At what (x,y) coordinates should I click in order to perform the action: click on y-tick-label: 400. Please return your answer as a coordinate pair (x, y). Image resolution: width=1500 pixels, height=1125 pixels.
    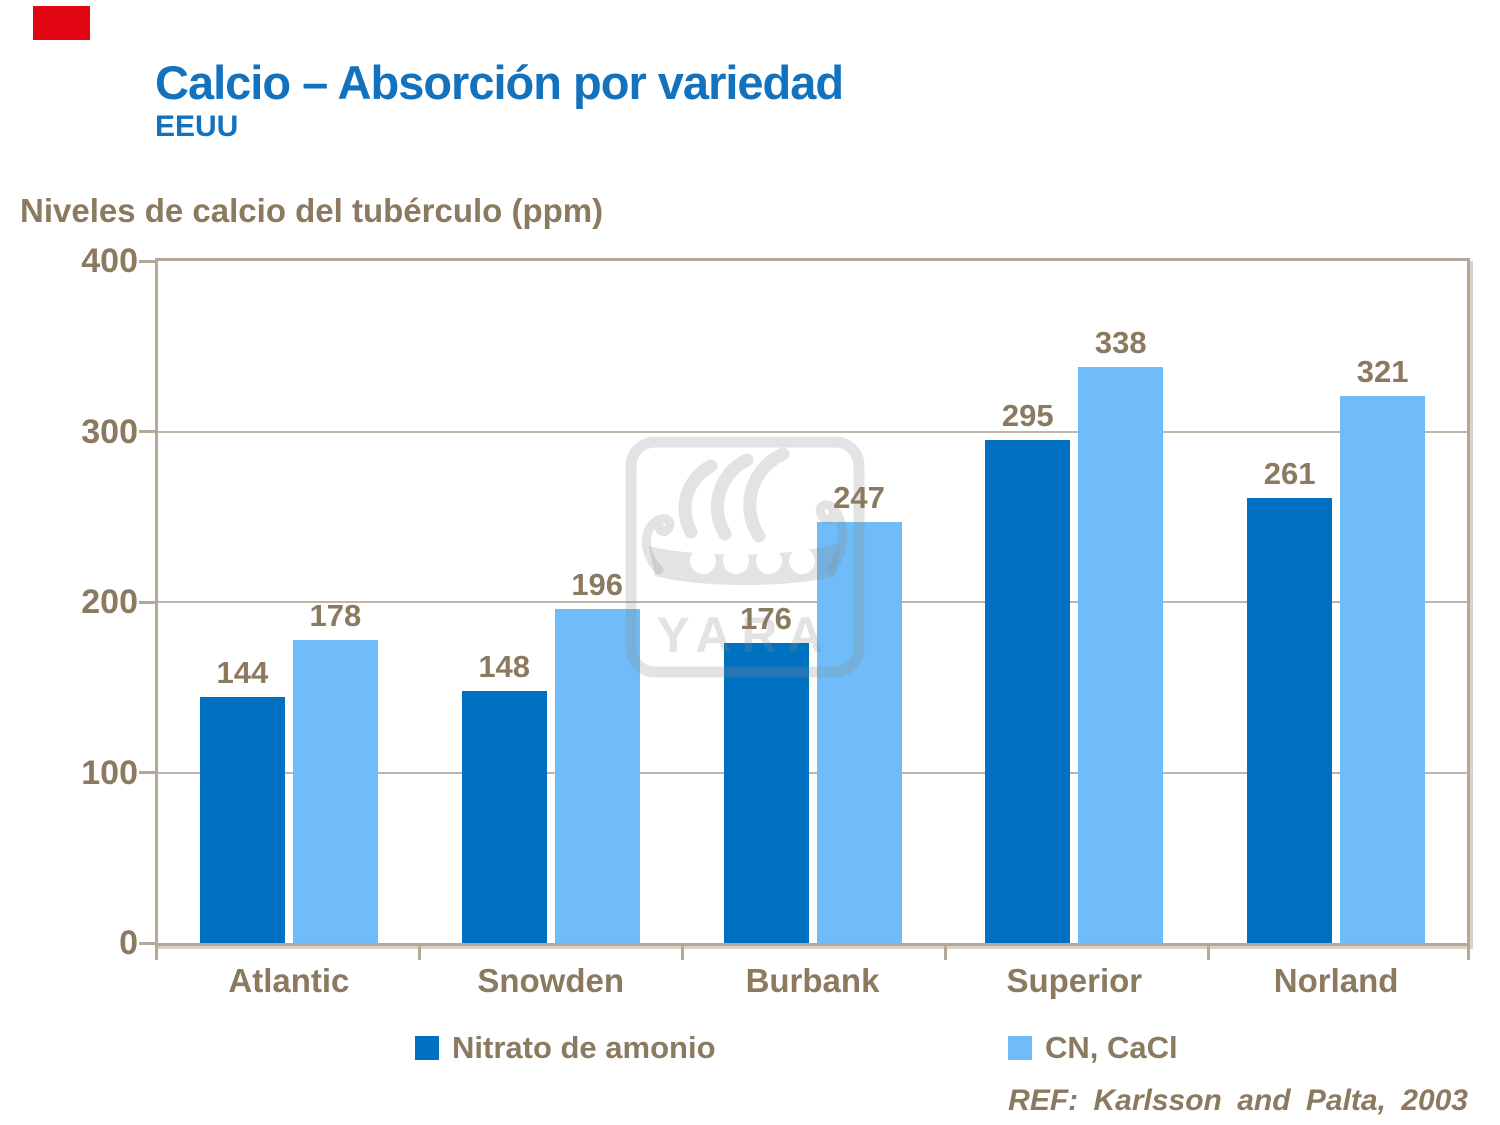
    Looking at the image, I should click on (109, 261).